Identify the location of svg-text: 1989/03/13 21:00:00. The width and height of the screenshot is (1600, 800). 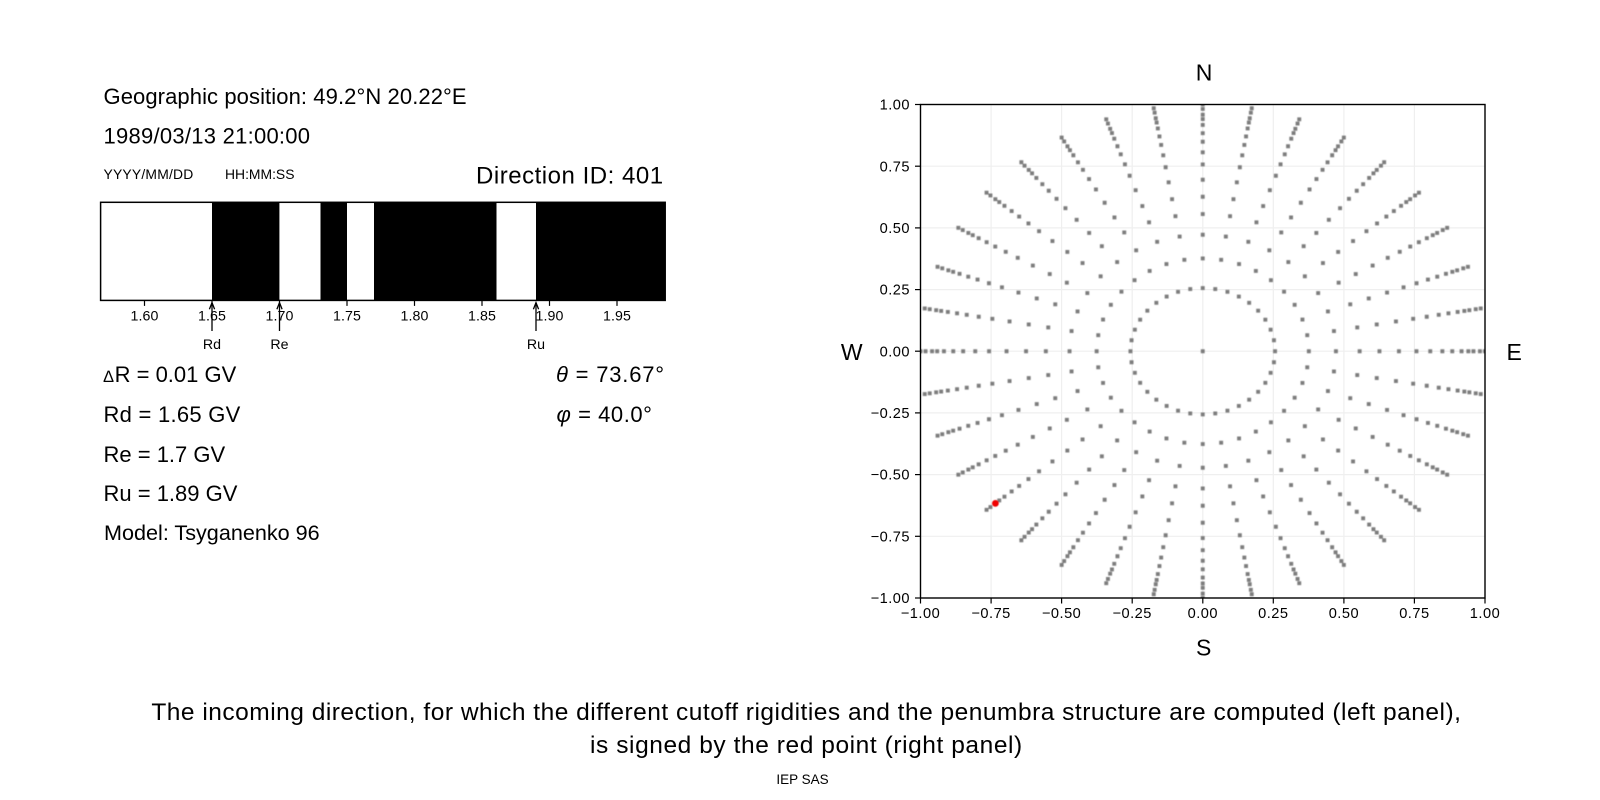
(207, 136).